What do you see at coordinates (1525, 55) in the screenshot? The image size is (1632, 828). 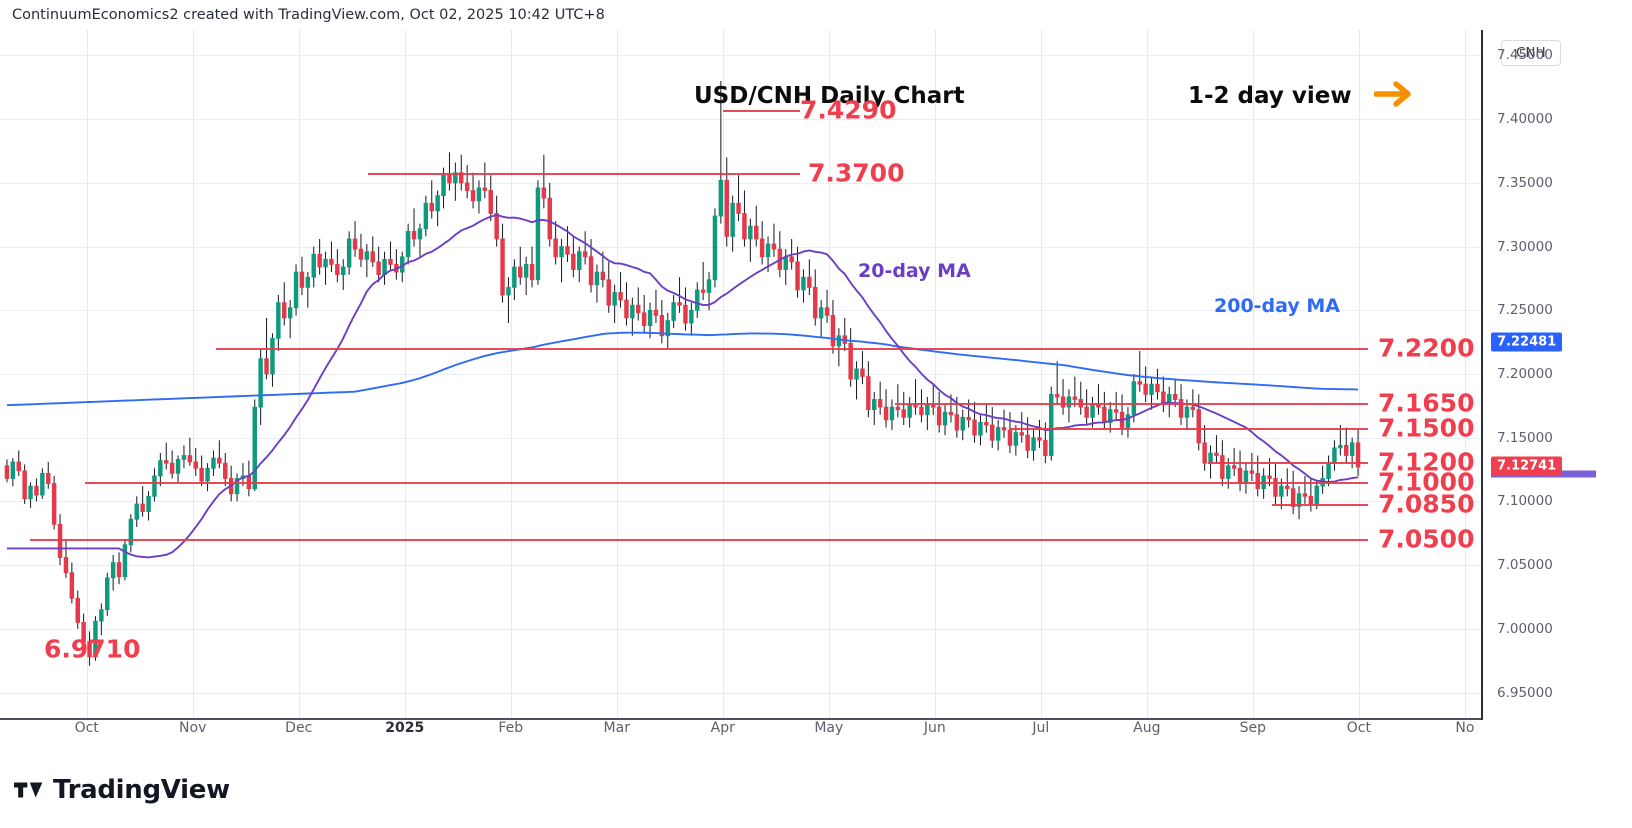 I see `price-axis-tick: 7.45000` at bounding box center [1525, 55].